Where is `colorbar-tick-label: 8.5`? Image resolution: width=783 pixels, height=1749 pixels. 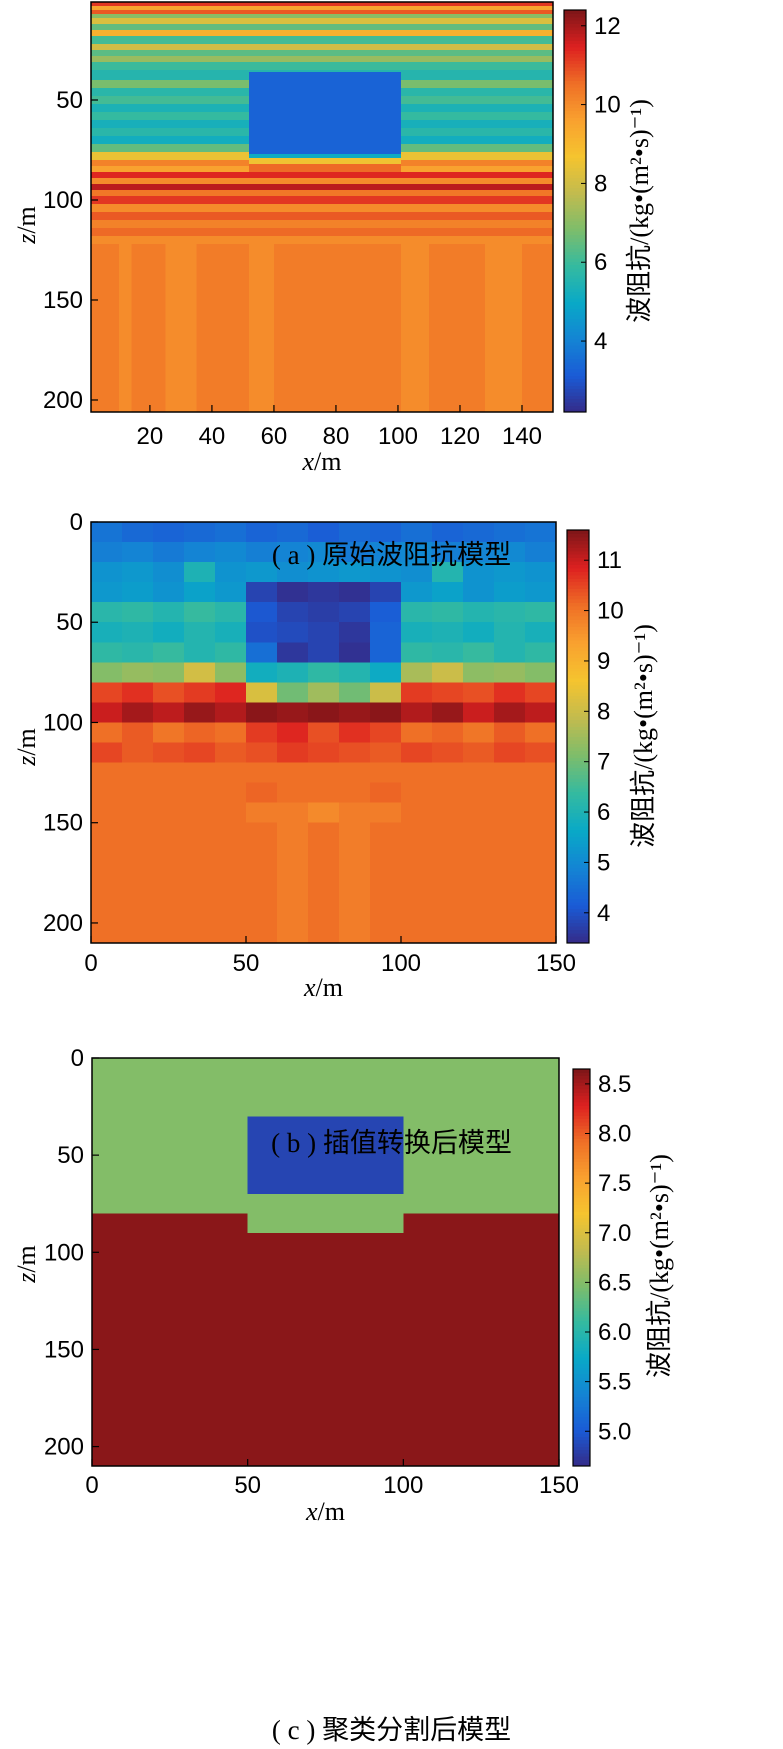
colorbar-tick-label: 8.5 is located at coordinates (614, 1084).